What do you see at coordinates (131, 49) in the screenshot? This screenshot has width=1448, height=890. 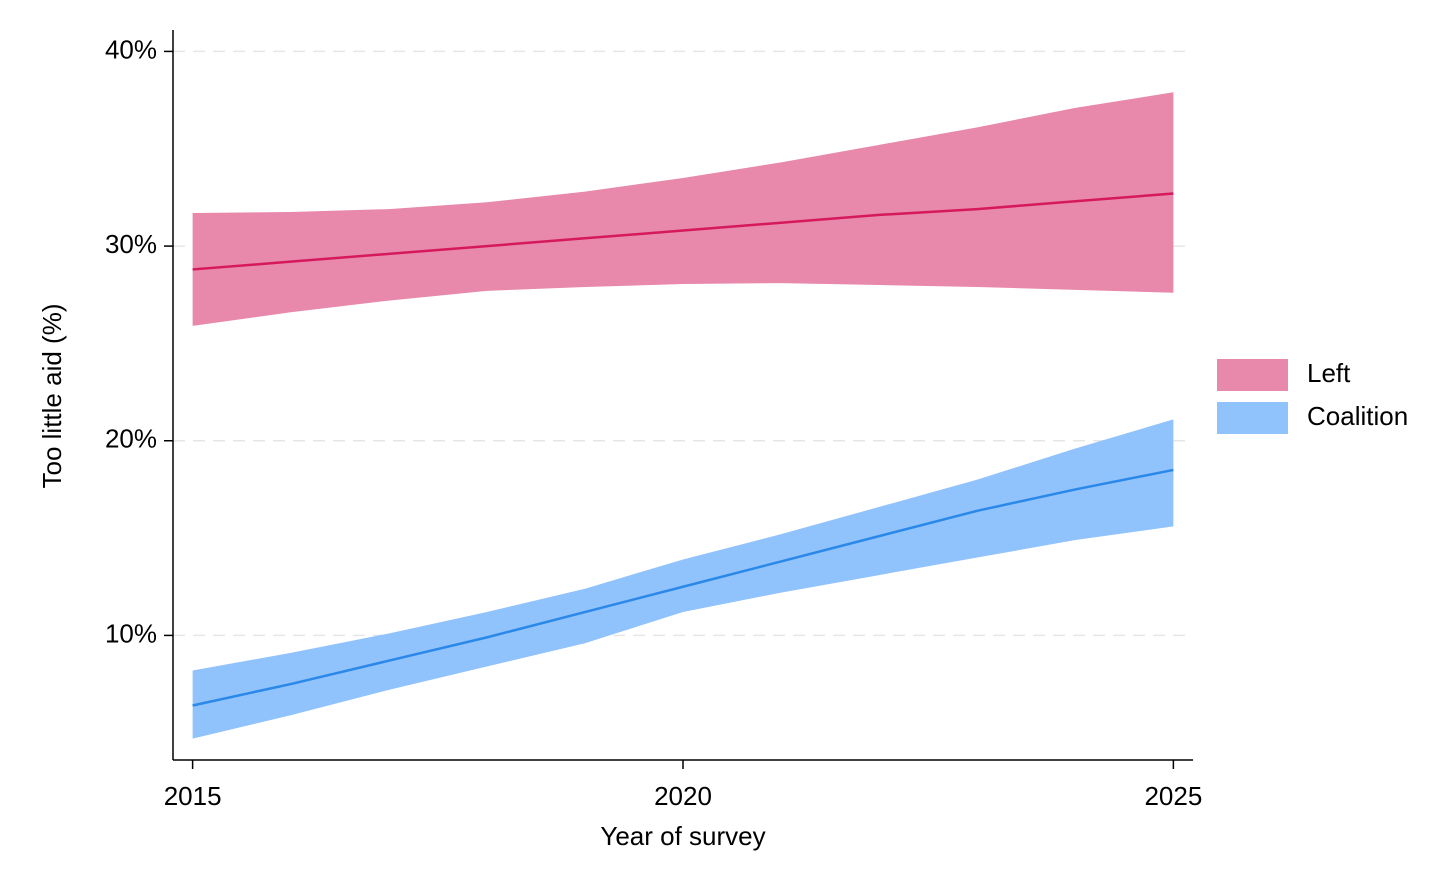 I see `y-tick-label: 40%` at bounding box center [131, 49].